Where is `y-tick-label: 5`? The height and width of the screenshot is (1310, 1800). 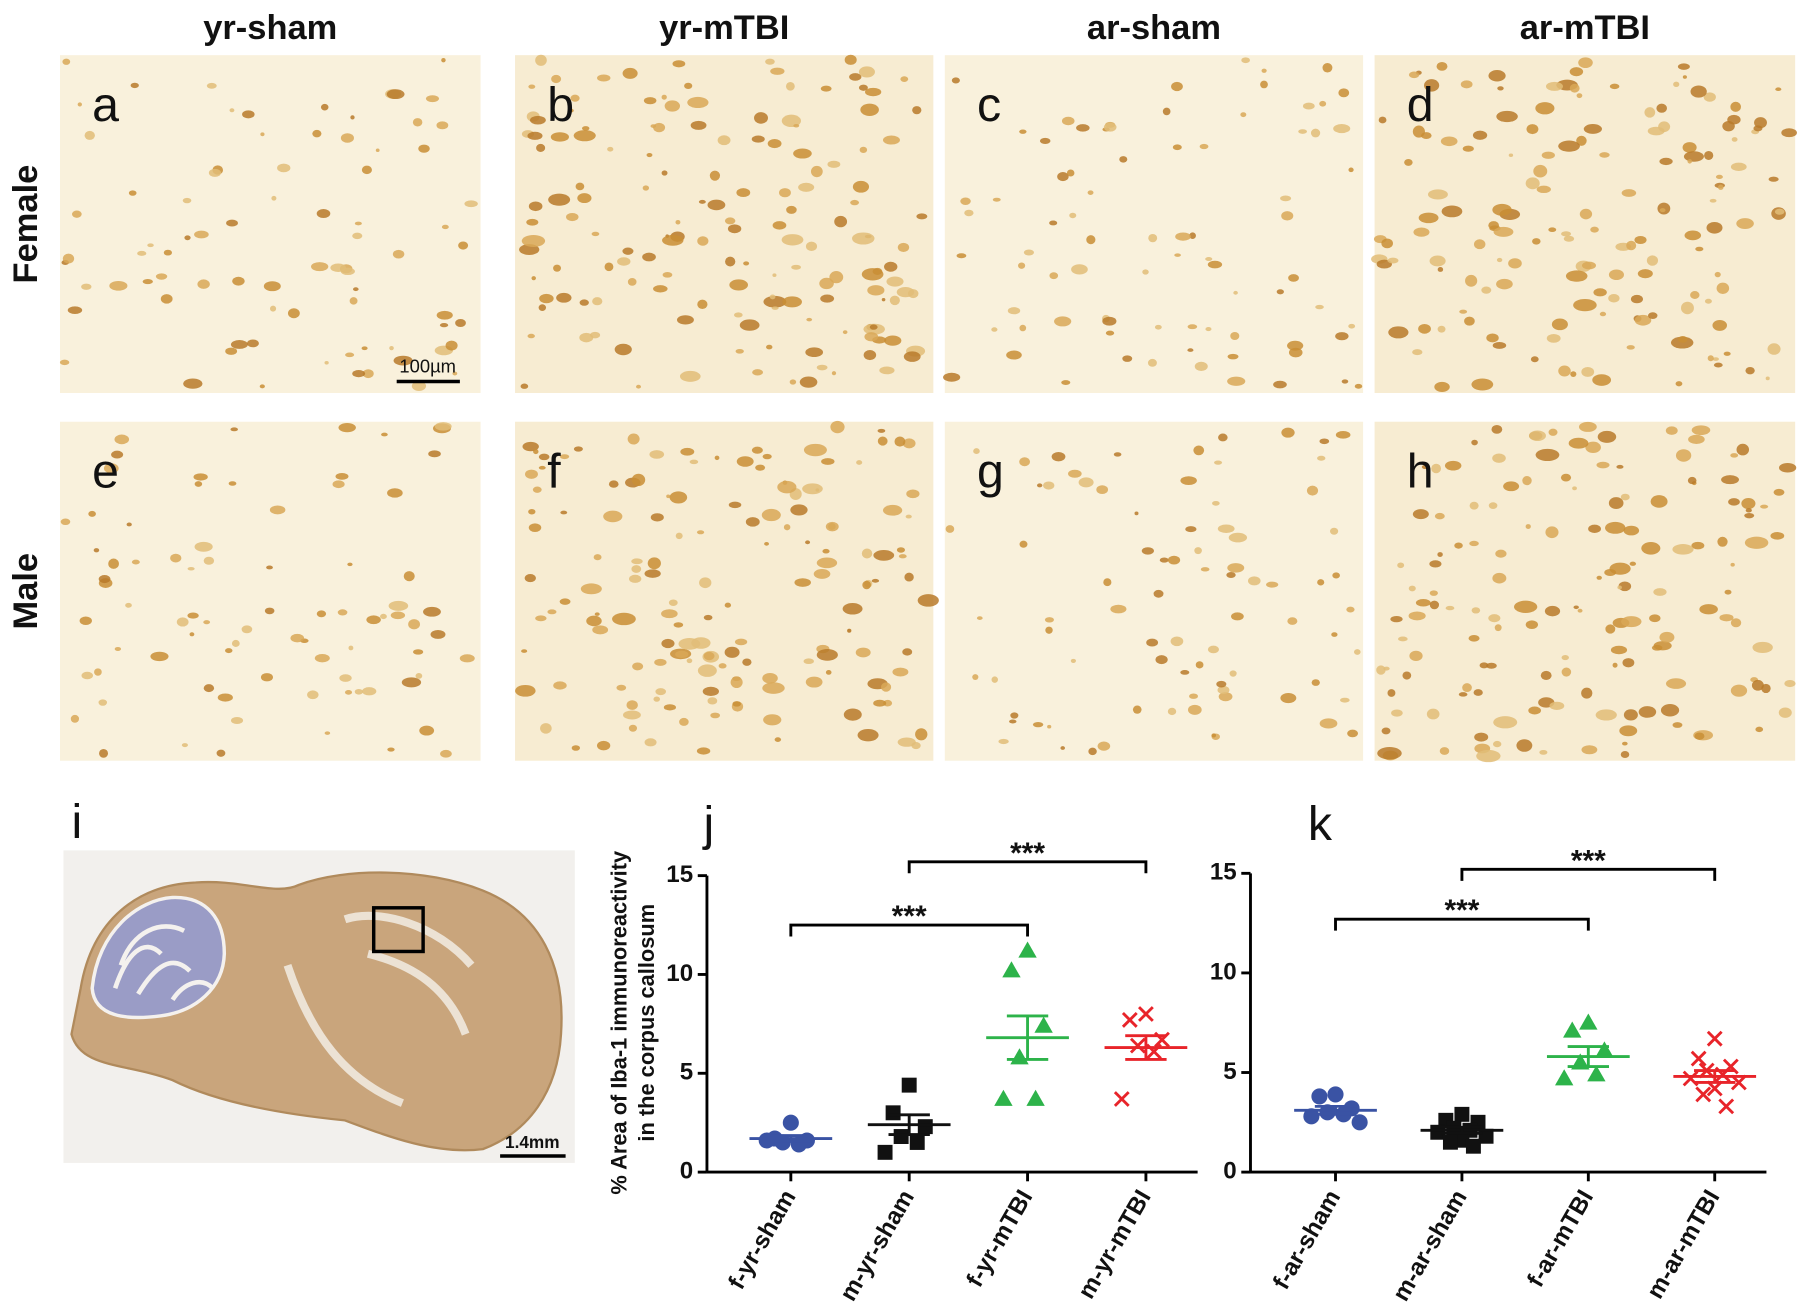 y-tick-label: 5 is located at coordinates (686, 1072).